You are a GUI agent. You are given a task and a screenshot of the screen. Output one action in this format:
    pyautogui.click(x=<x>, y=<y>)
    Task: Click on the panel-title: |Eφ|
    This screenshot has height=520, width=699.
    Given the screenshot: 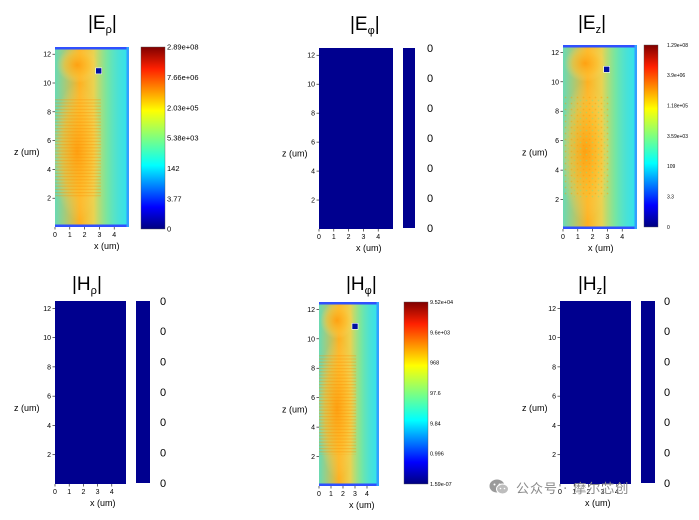 What is the action you would take?
    pyautogui.click(x=365, y=25)
    